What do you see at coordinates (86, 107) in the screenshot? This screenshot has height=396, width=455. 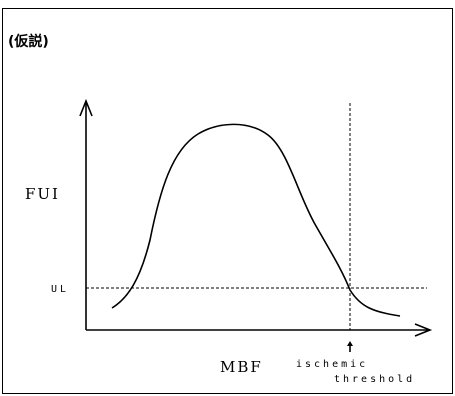 I see `y-axis-arrowhead` at bounding box center [86, 107].